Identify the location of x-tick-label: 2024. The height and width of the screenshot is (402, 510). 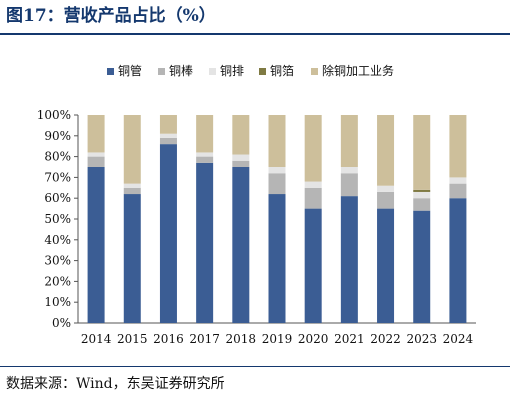
(458, 339).